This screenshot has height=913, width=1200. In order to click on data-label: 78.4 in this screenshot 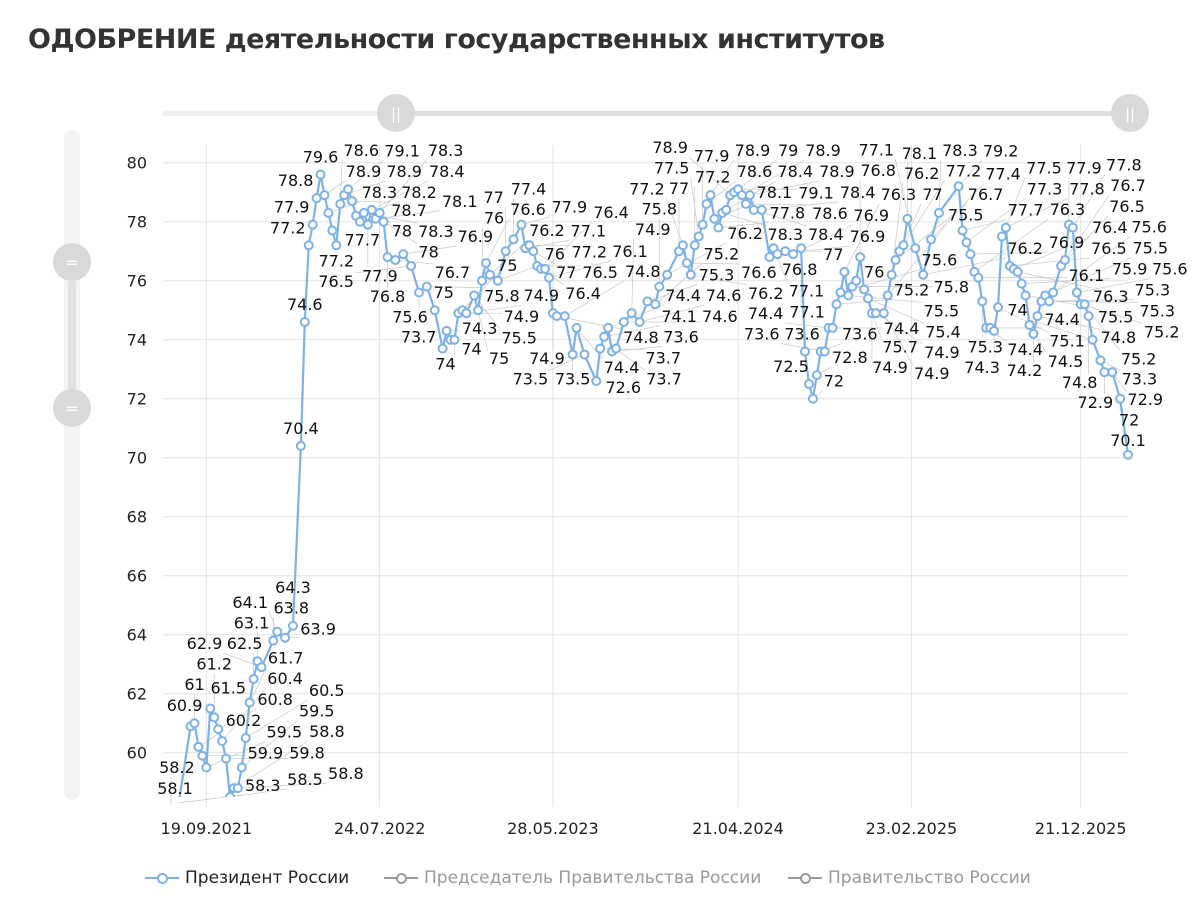, I will do `click(795, 171)`.